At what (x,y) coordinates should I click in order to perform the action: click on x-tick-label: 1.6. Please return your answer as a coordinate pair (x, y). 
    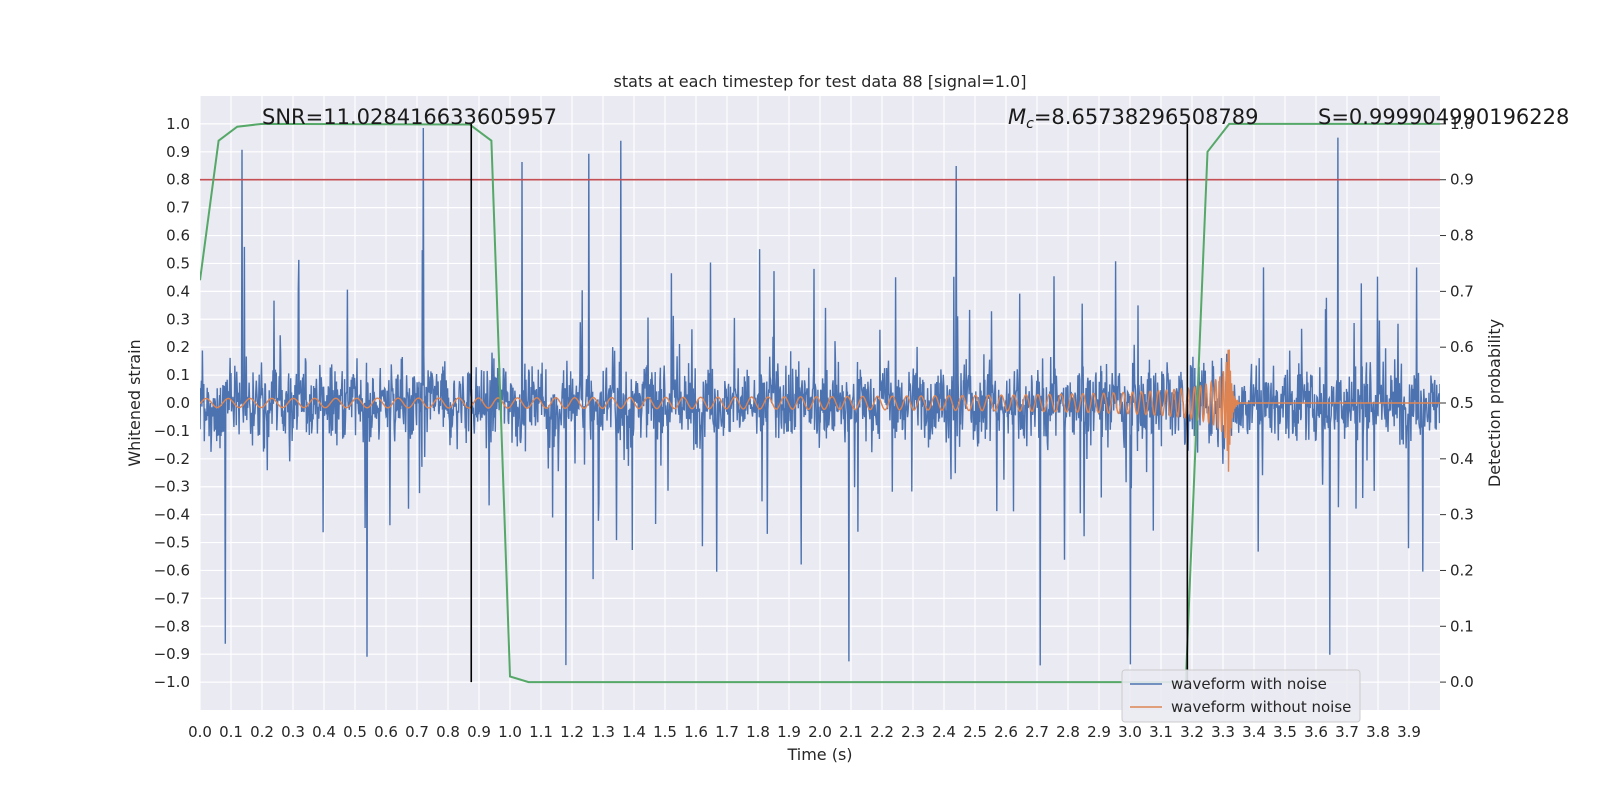
    Looking at the image, I should click on (696, 732).